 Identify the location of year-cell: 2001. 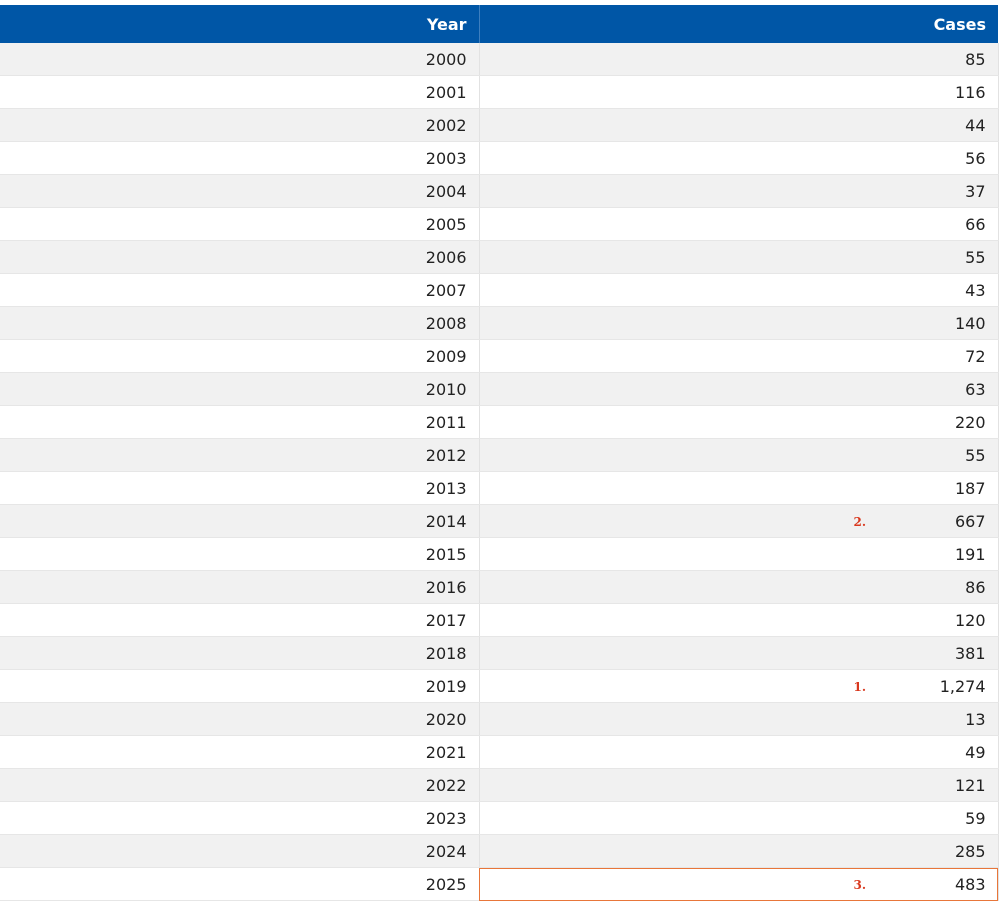
(240, 92).